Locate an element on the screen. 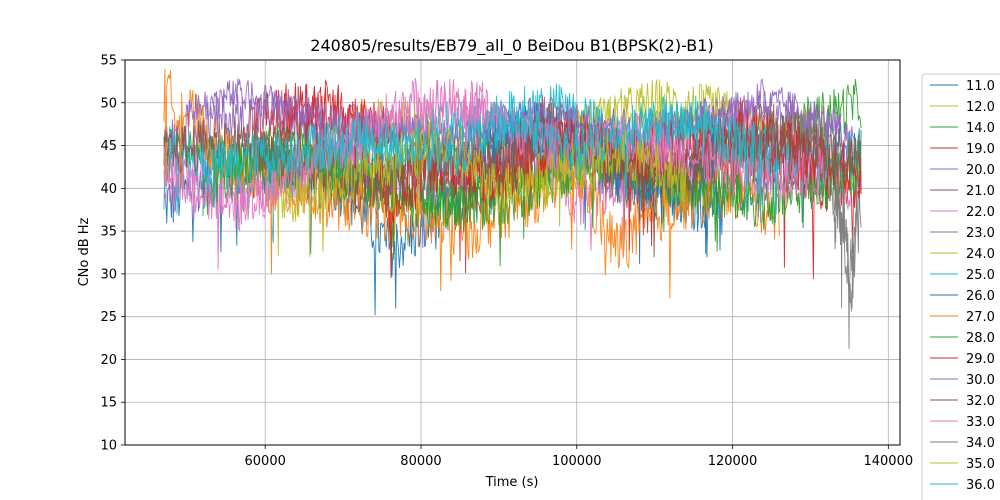 This screenshot has height=500, width=1000. y-tick-label: 30 is located at coordinates (108, 274).